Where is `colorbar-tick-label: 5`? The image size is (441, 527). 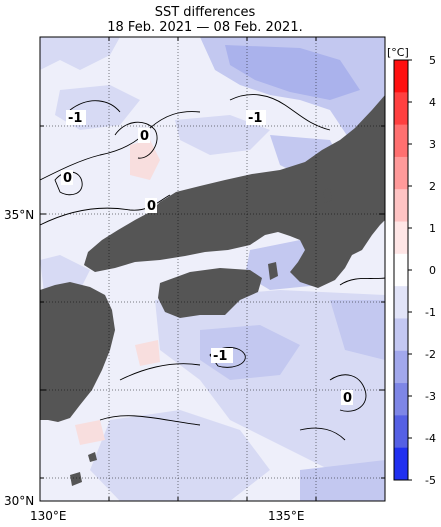
colorbar-tick-label: 5 is located at coordinates (432, 60).